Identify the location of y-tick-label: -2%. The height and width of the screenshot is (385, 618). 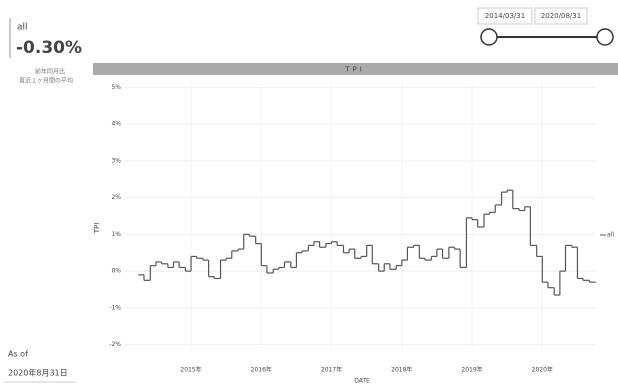
(115, 344).